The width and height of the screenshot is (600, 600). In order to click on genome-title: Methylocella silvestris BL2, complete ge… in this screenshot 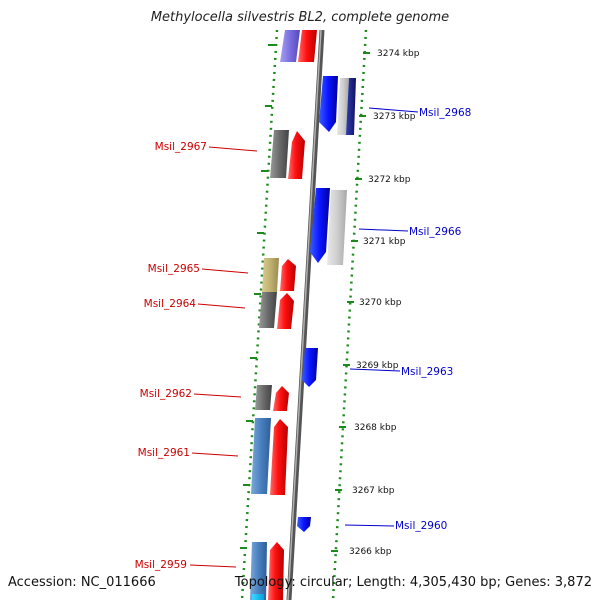, I will do `click(300, 17)`.